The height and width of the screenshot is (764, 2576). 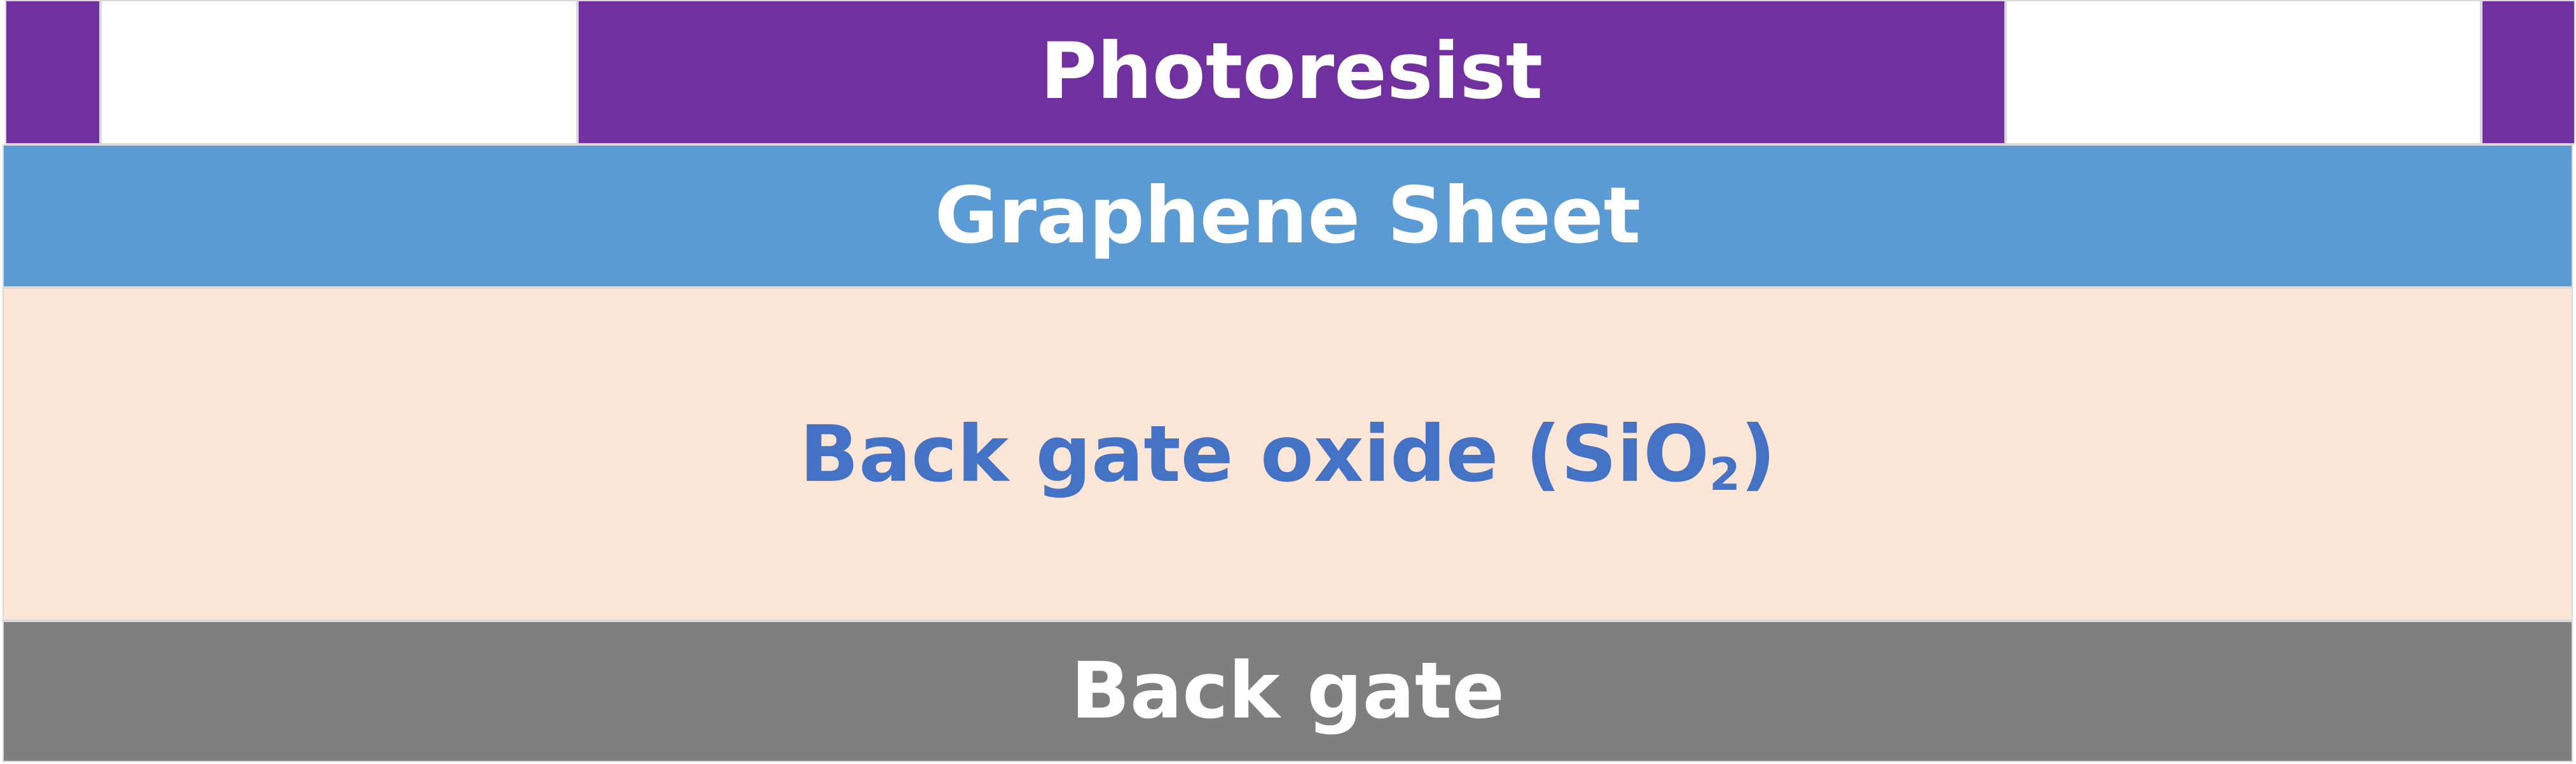 What do you see at coordinates (2243, 72) in the screenshot?
I see `photoresist-opening-right` at bounding box center [2243, 72].